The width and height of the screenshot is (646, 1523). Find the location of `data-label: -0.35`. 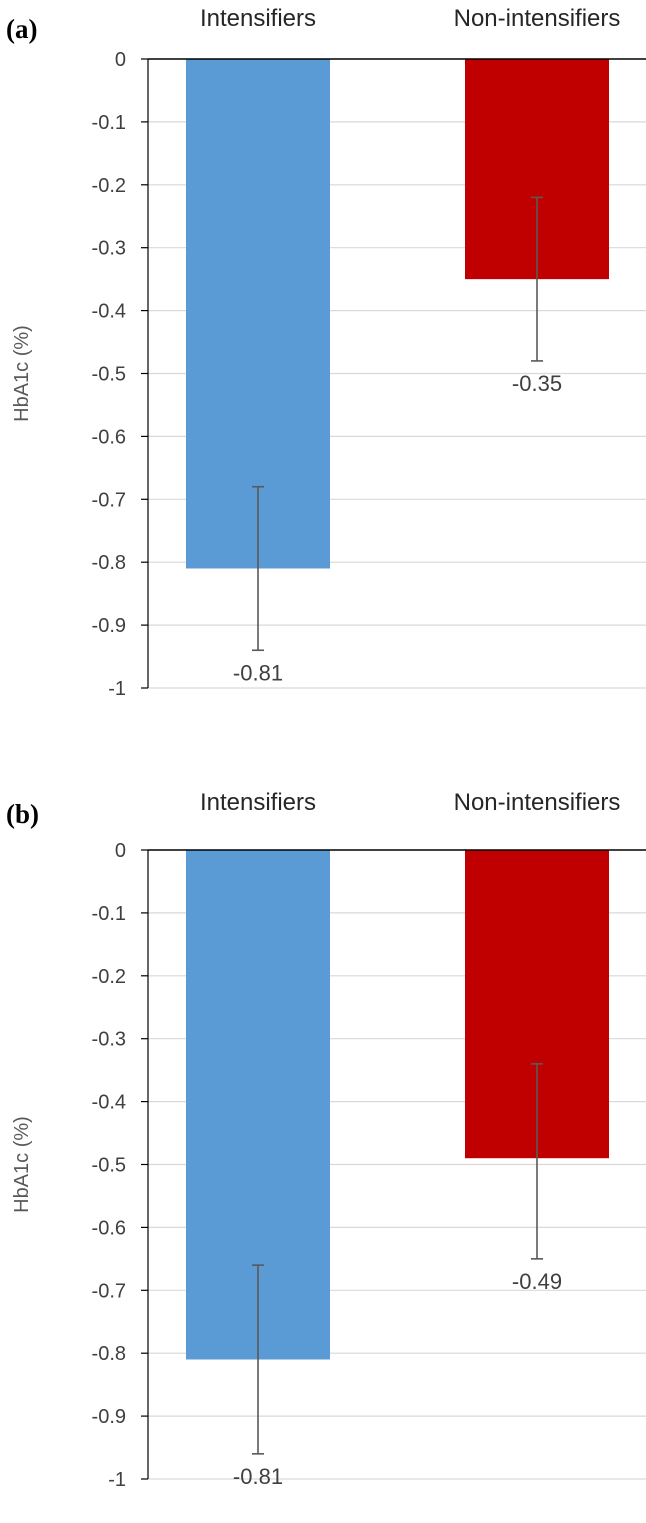

data-label: -0.35 is located at coordinates (537, 383).